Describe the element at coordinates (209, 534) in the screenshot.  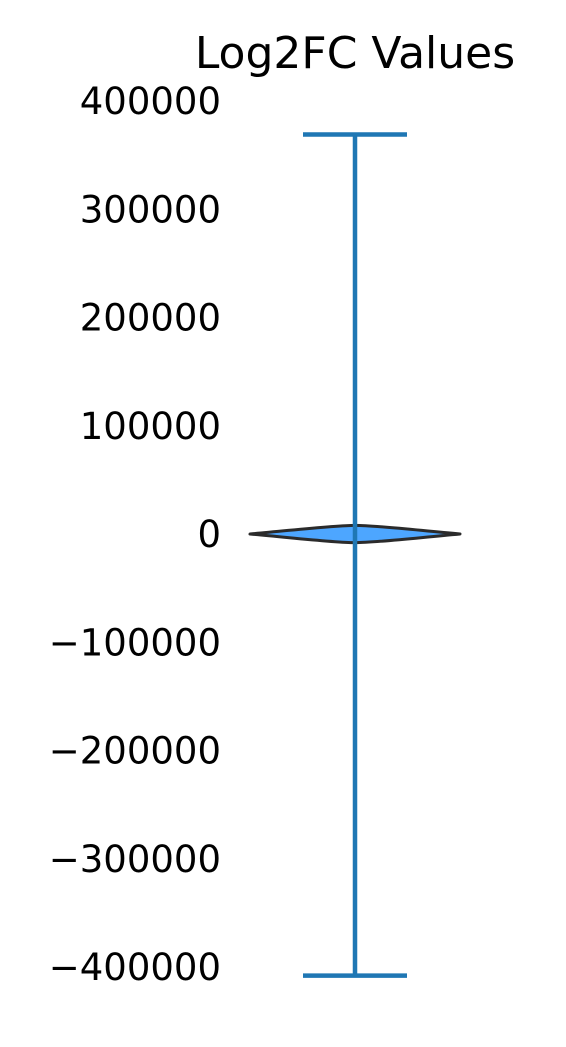
I see `y-tick-label: 0` at that location.